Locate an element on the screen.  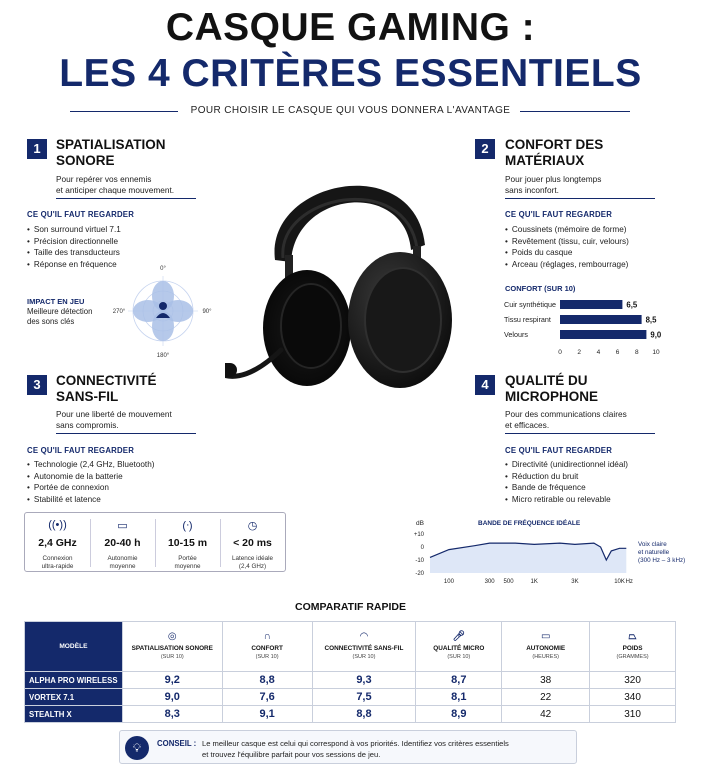
stat-range: (ᐧ) 10-15 m Portée moyenne is located at coordinates (187, 543).